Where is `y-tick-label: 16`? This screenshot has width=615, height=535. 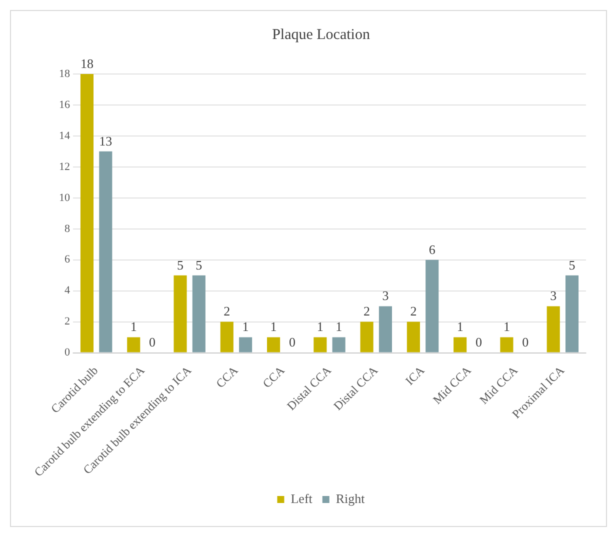
y-tick-label: 16 is located at coordinates (64, 104).